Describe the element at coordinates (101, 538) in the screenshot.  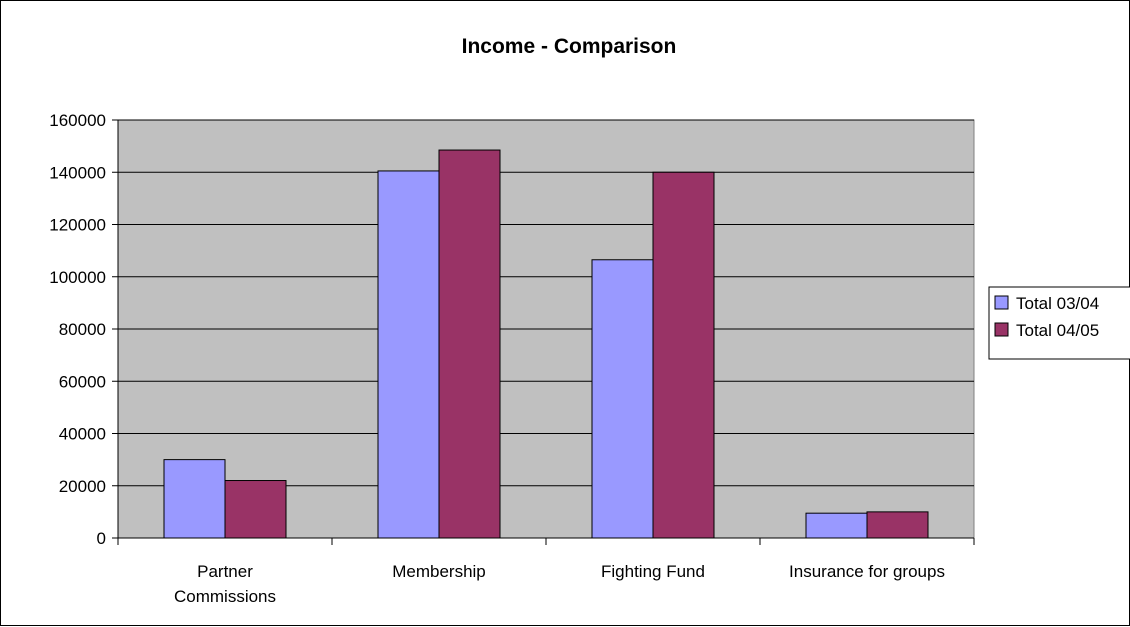
I see `y-tick-label: 0` at that location.